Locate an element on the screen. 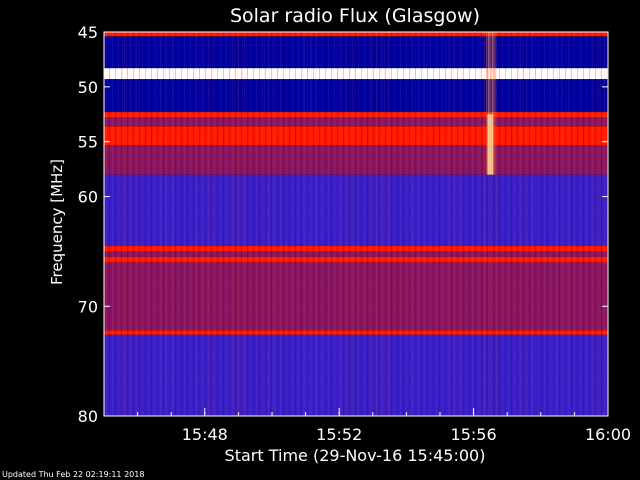 The width and height of the screenshot is (640, 480). y-tick-label: 80 is located at coordinates (88, 416).